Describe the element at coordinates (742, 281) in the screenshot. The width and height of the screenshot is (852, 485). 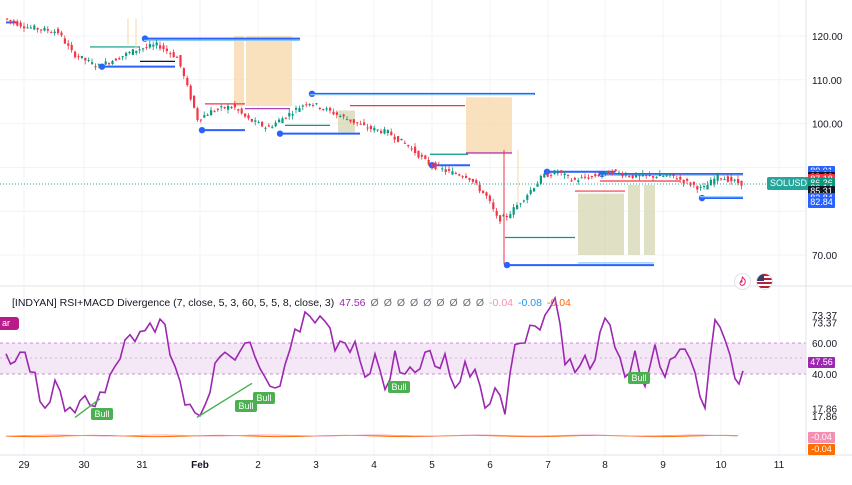
I see `tradingview-flame-icon` at that location.